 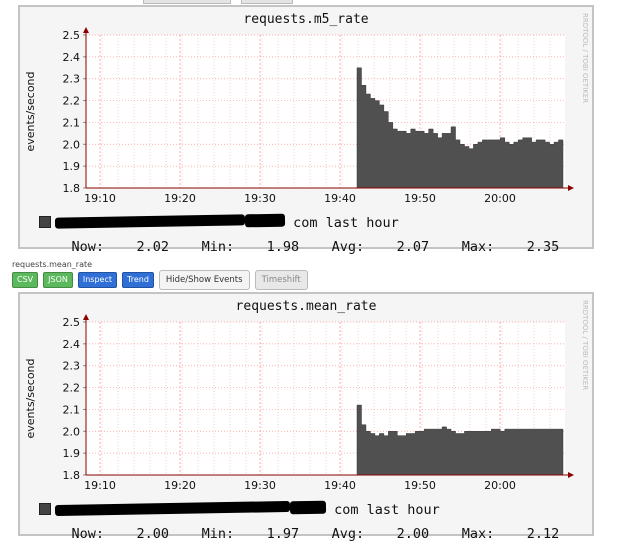 I want to click on csv-button: CSV, so click(x=25, y=280).